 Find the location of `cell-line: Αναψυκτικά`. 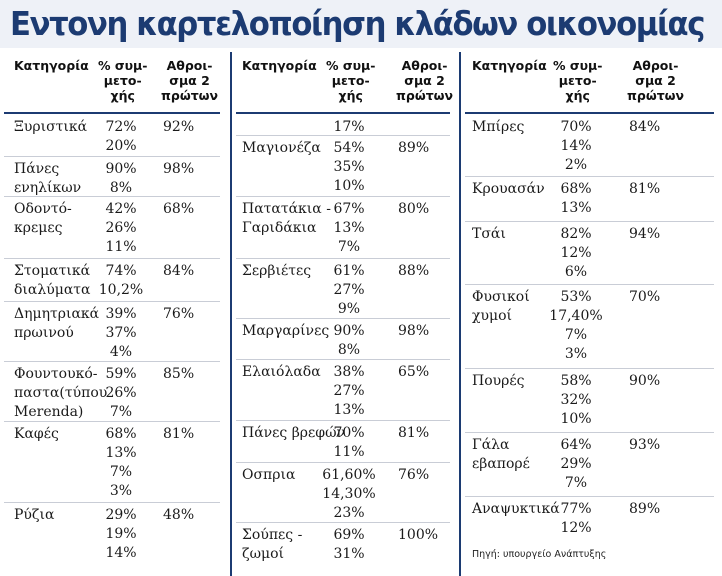

cell-line: Αναψυκτικά is located at coordinates (516, 509).